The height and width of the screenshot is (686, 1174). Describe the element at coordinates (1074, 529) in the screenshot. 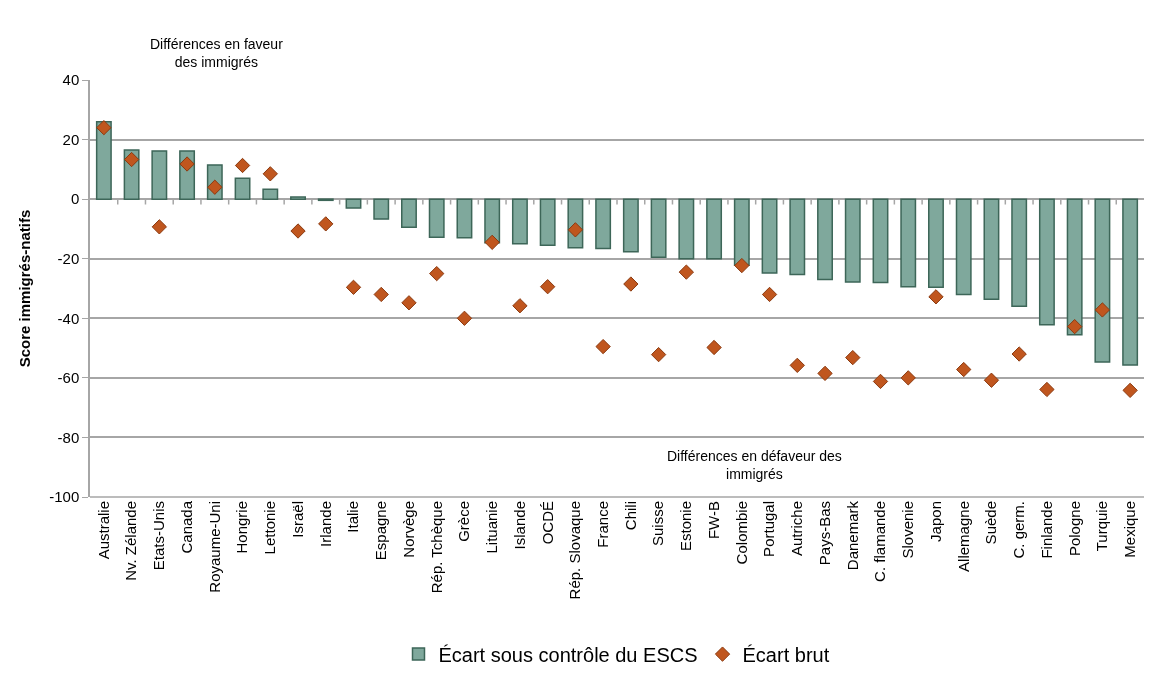

I see `x-tick-label: Pologne` at that location.